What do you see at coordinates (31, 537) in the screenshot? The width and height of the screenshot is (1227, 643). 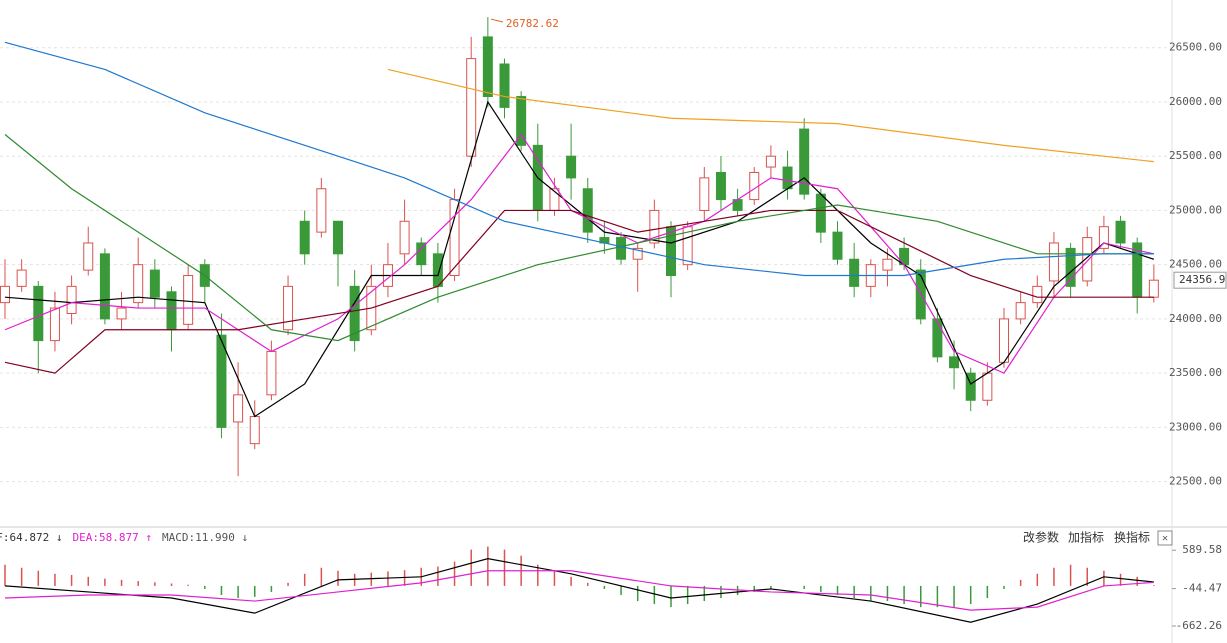 I see `indicator-label: DIF:64.872 ↓` at bounding box center [31, 537].